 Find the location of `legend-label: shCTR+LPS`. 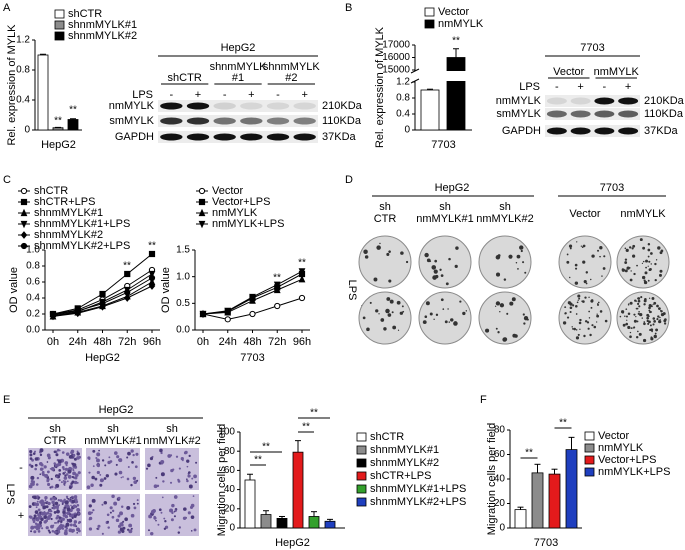

legend-label: shCTR+LPS is located at coordinates (64, 202).